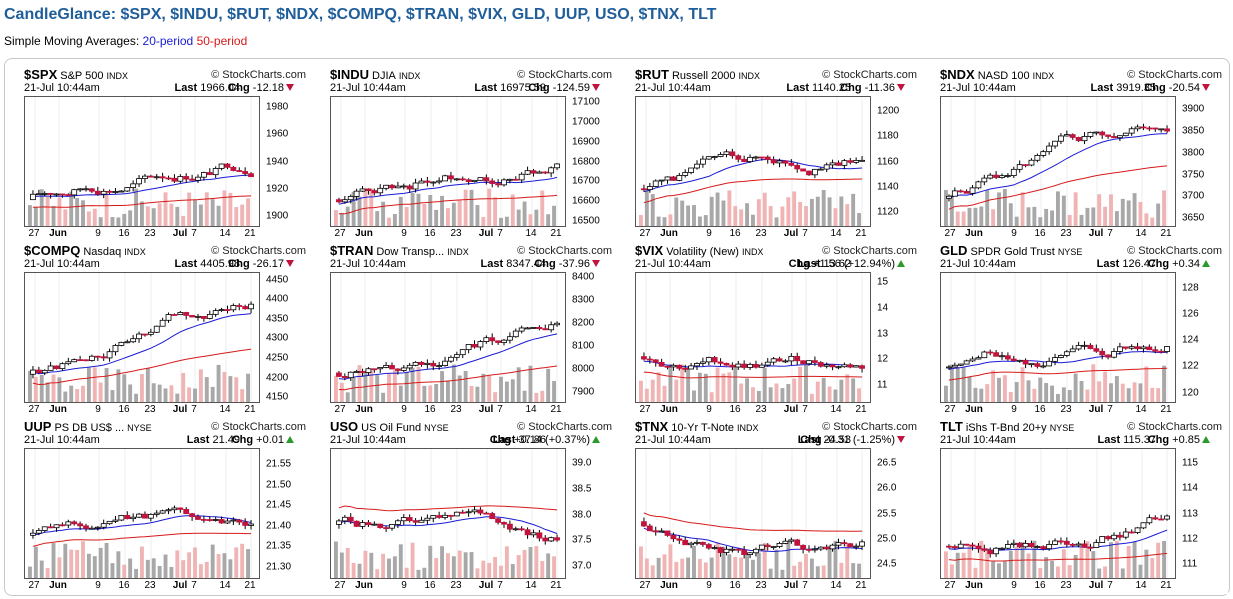 Image resolution: width=1233 pixels, height=599 pixels. What do you see at coordinates (954, 250) in the screenshot?
I see `chart-symbol: GLD` at bounding box center [954, 250].